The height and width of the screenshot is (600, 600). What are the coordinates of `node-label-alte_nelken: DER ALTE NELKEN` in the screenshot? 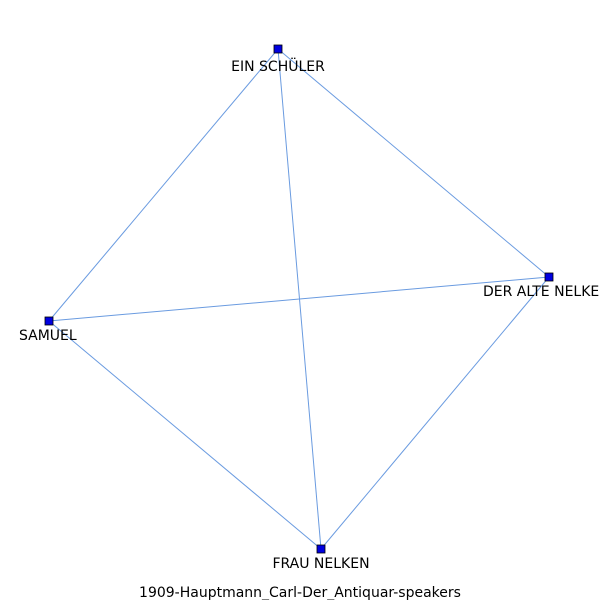 It's located at (541, 292).